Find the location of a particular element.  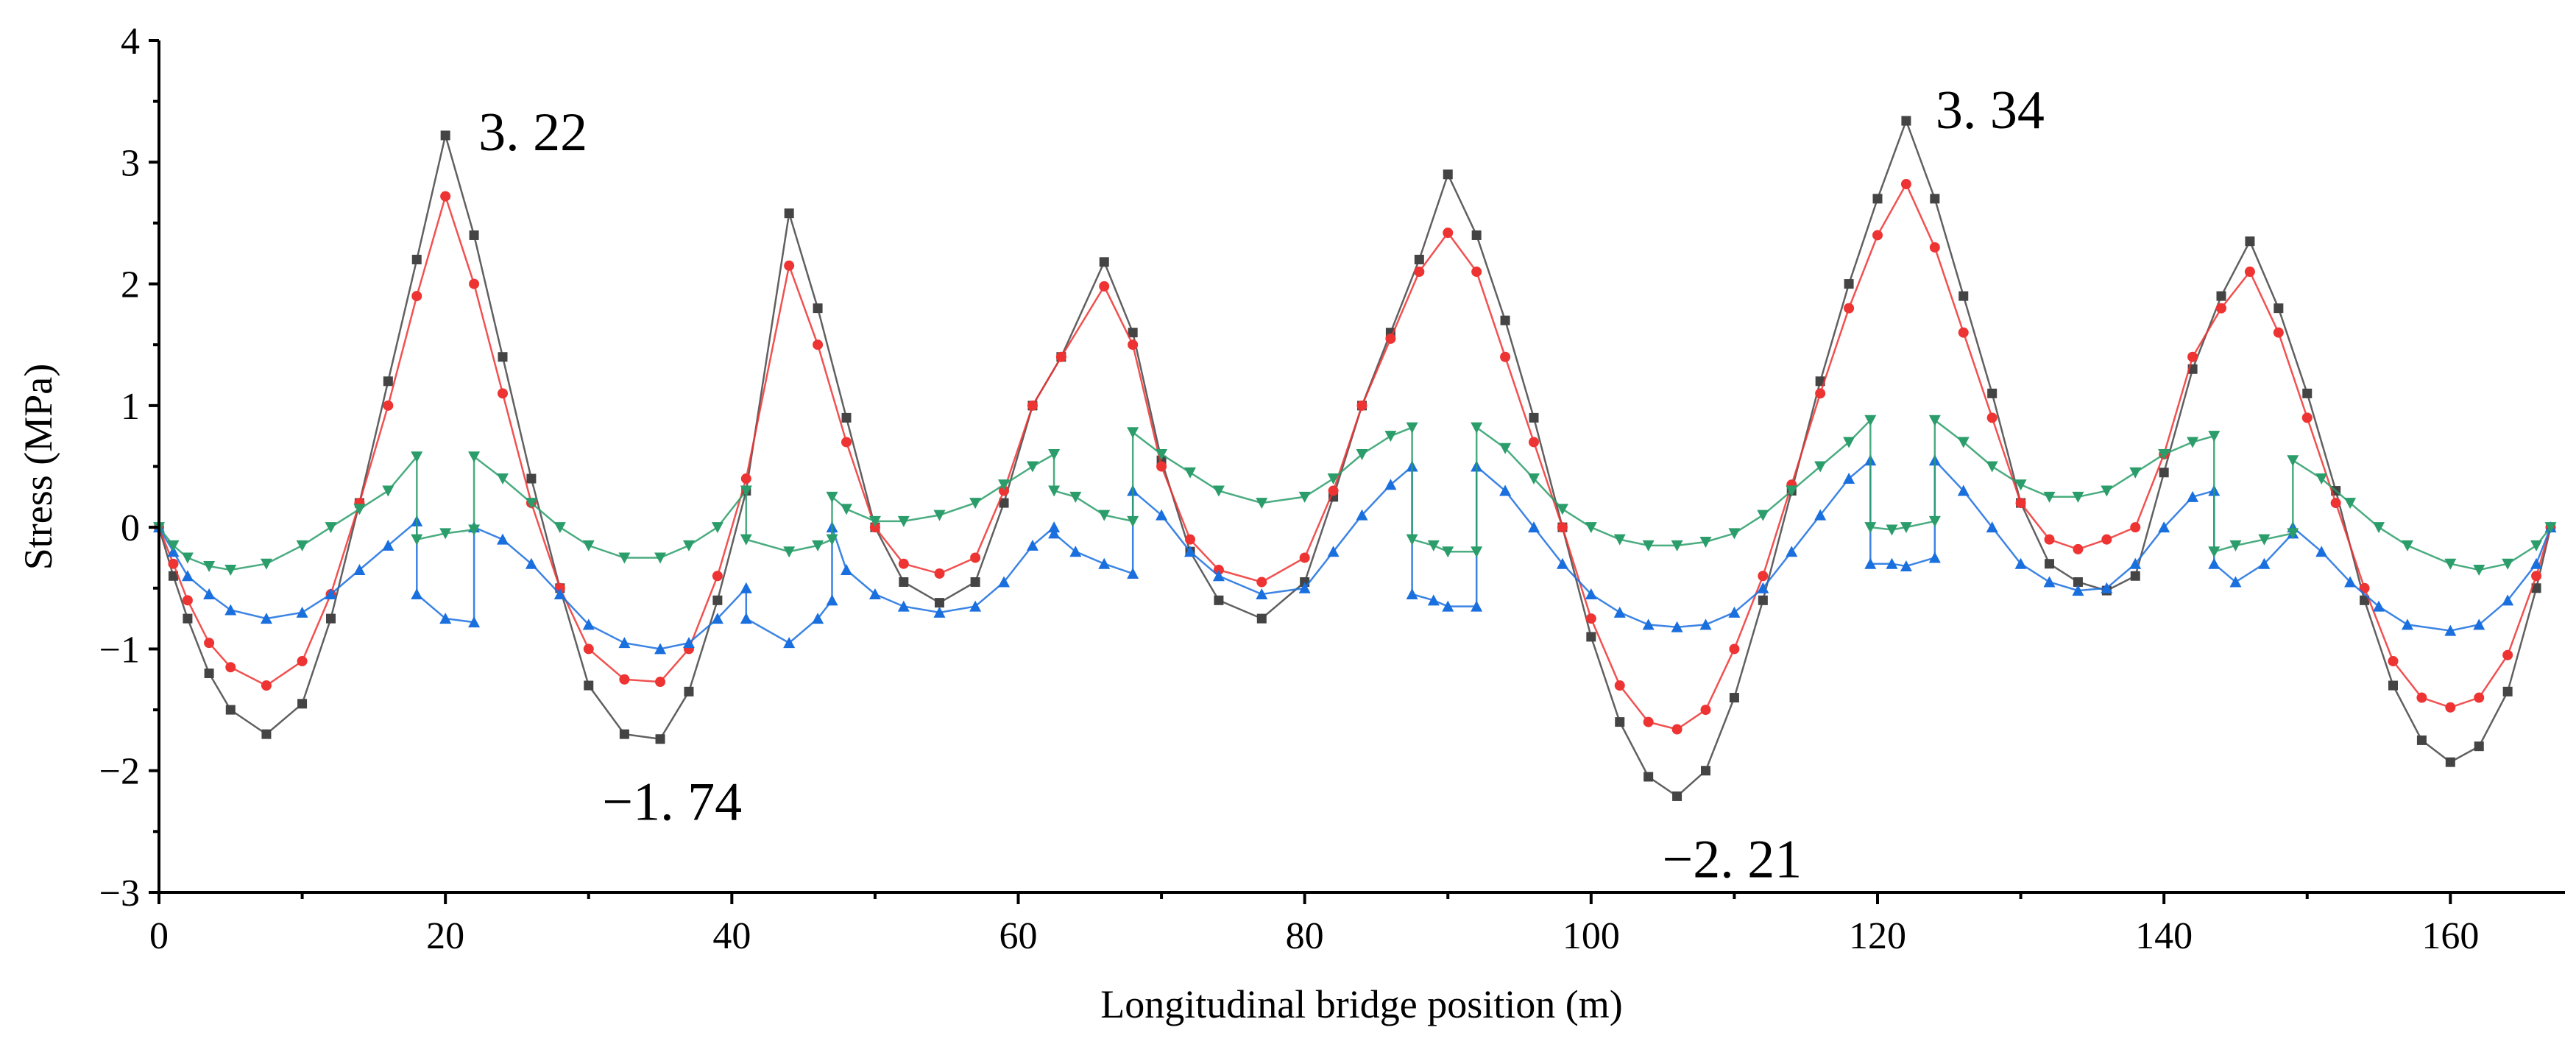

y-tick-label: 1 is located at coordinates (130, 407).